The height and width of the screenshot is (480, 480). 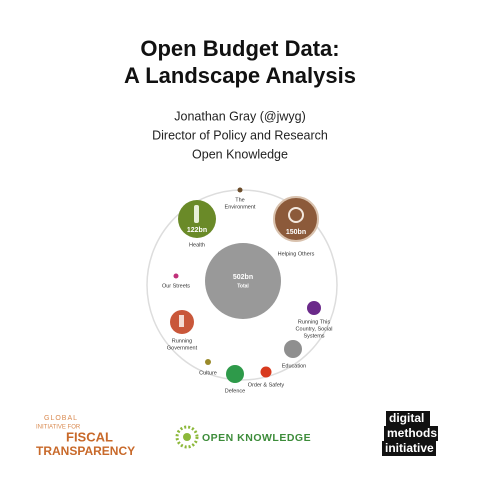 I want to click on author: Jonathan Gray (@jwyg), so click(x=240, y=116).